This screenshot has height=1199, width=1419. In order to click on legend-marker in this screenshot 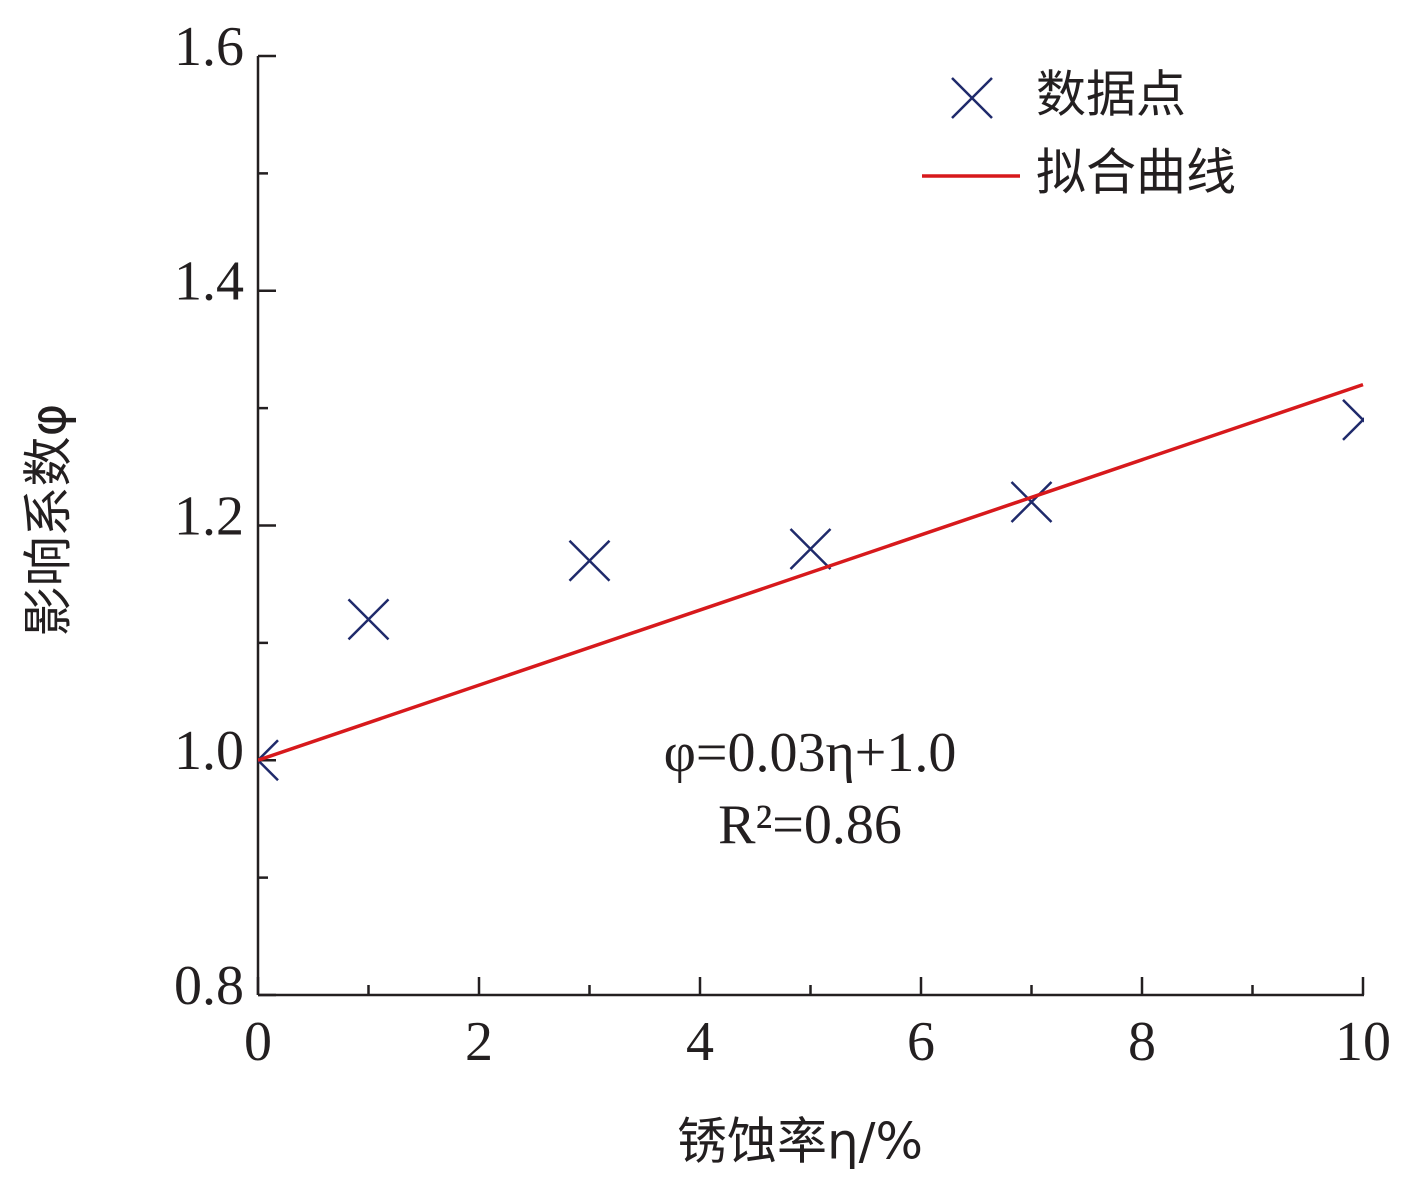, I will do `click(972, 98)`.